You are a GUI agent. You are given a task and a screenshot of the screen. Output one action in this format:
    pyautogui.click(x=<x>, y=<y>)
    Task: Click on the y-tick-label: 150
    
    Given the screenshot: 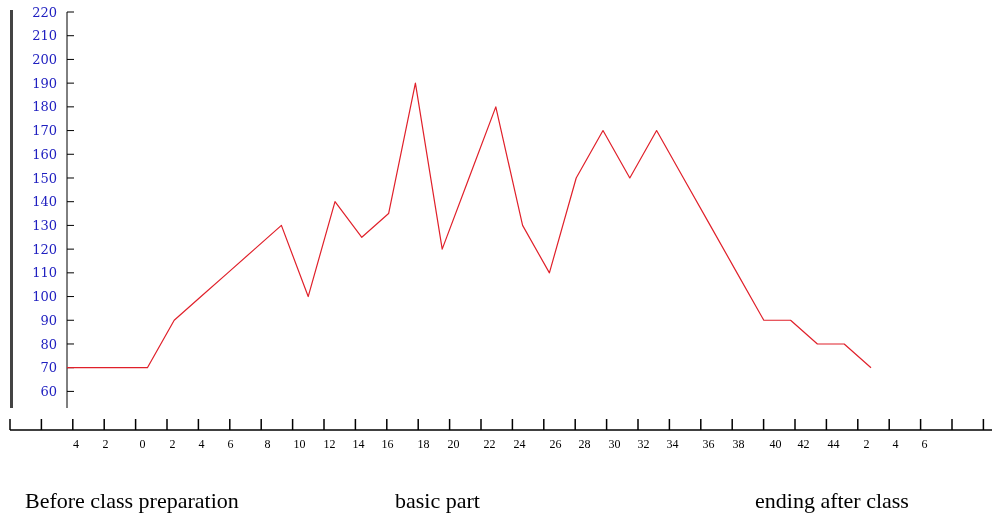 What is the action you would take?
    pyautogui.click(x=44, y=178)
    